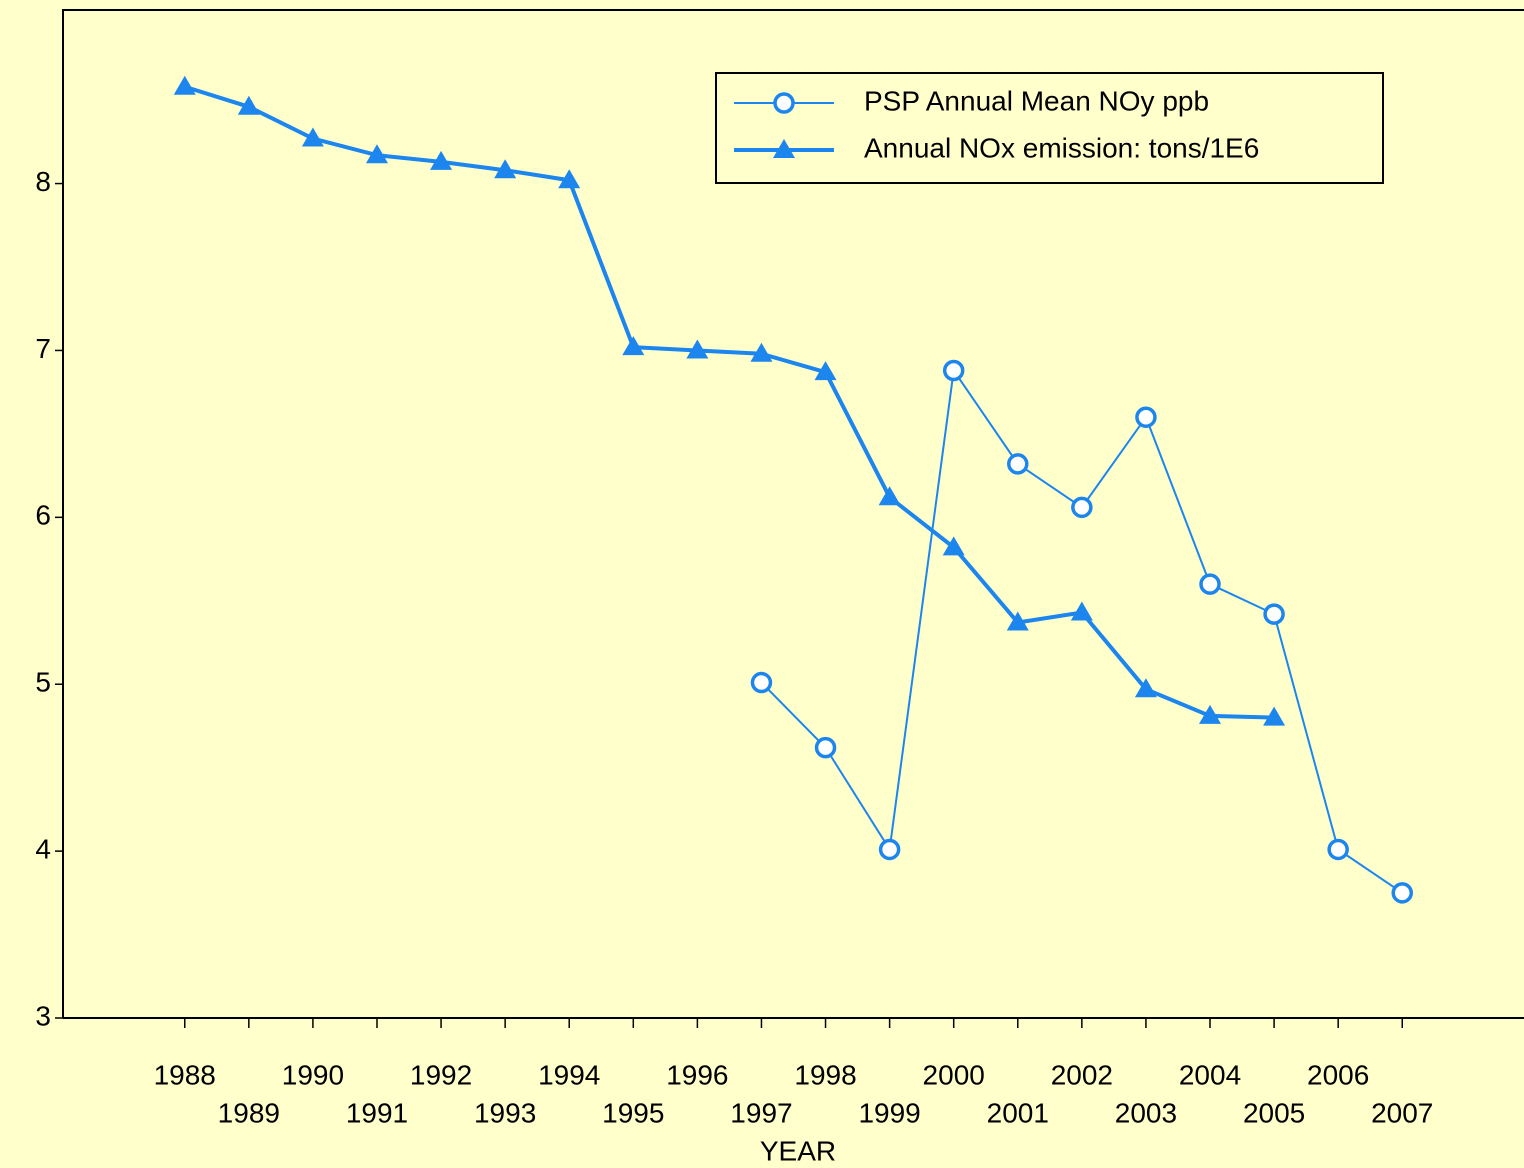  I want to click on x-tick-label: 1992, so click(441, 1074).